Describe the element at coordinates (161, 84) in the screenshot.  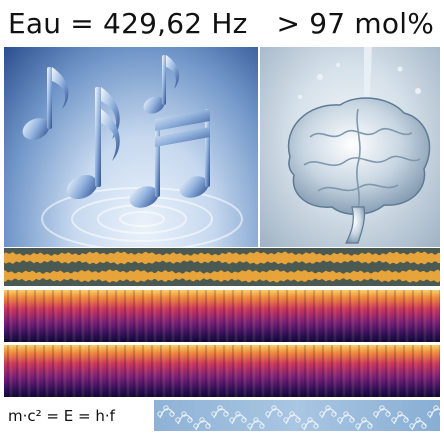
I see `eighth-note-top` at that location.